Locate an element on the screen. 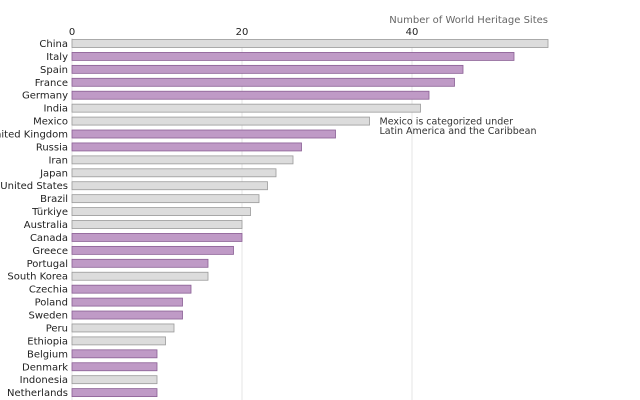 This screenshot has width=640, height=400. bar-mexico is located at coordinates (220, 121).